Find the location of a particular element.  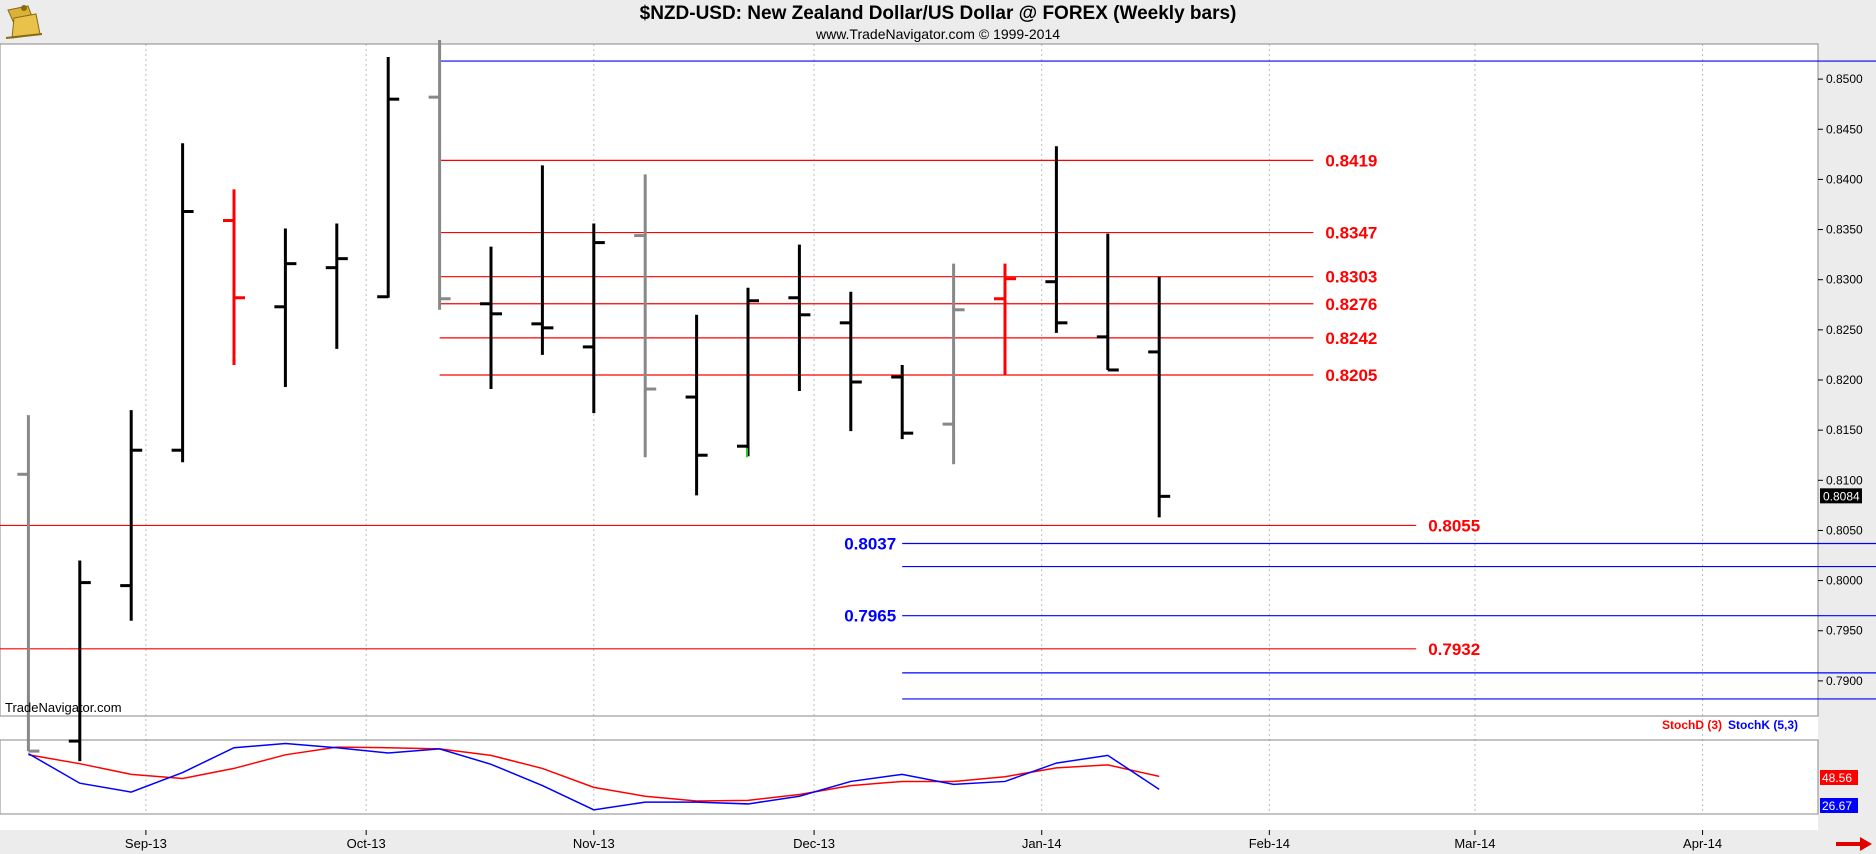

x-tick-label: Mar-14 is located at coordinates (1474, 843).